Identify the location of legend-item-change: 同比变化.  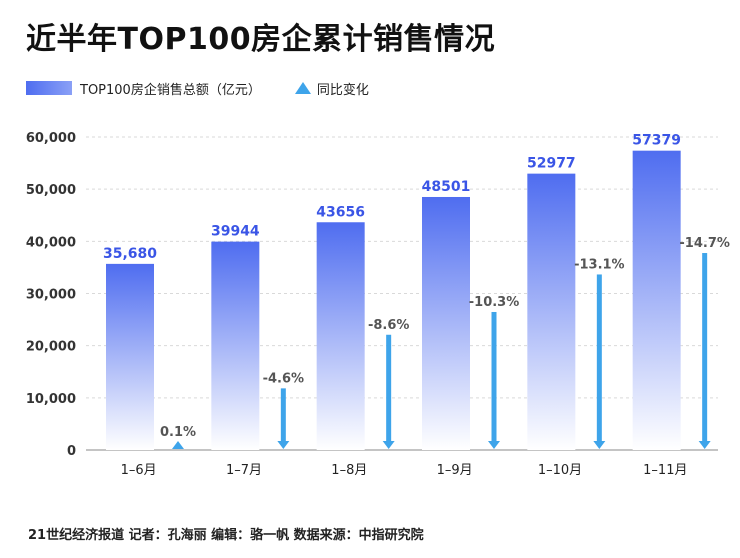
(315, 88).